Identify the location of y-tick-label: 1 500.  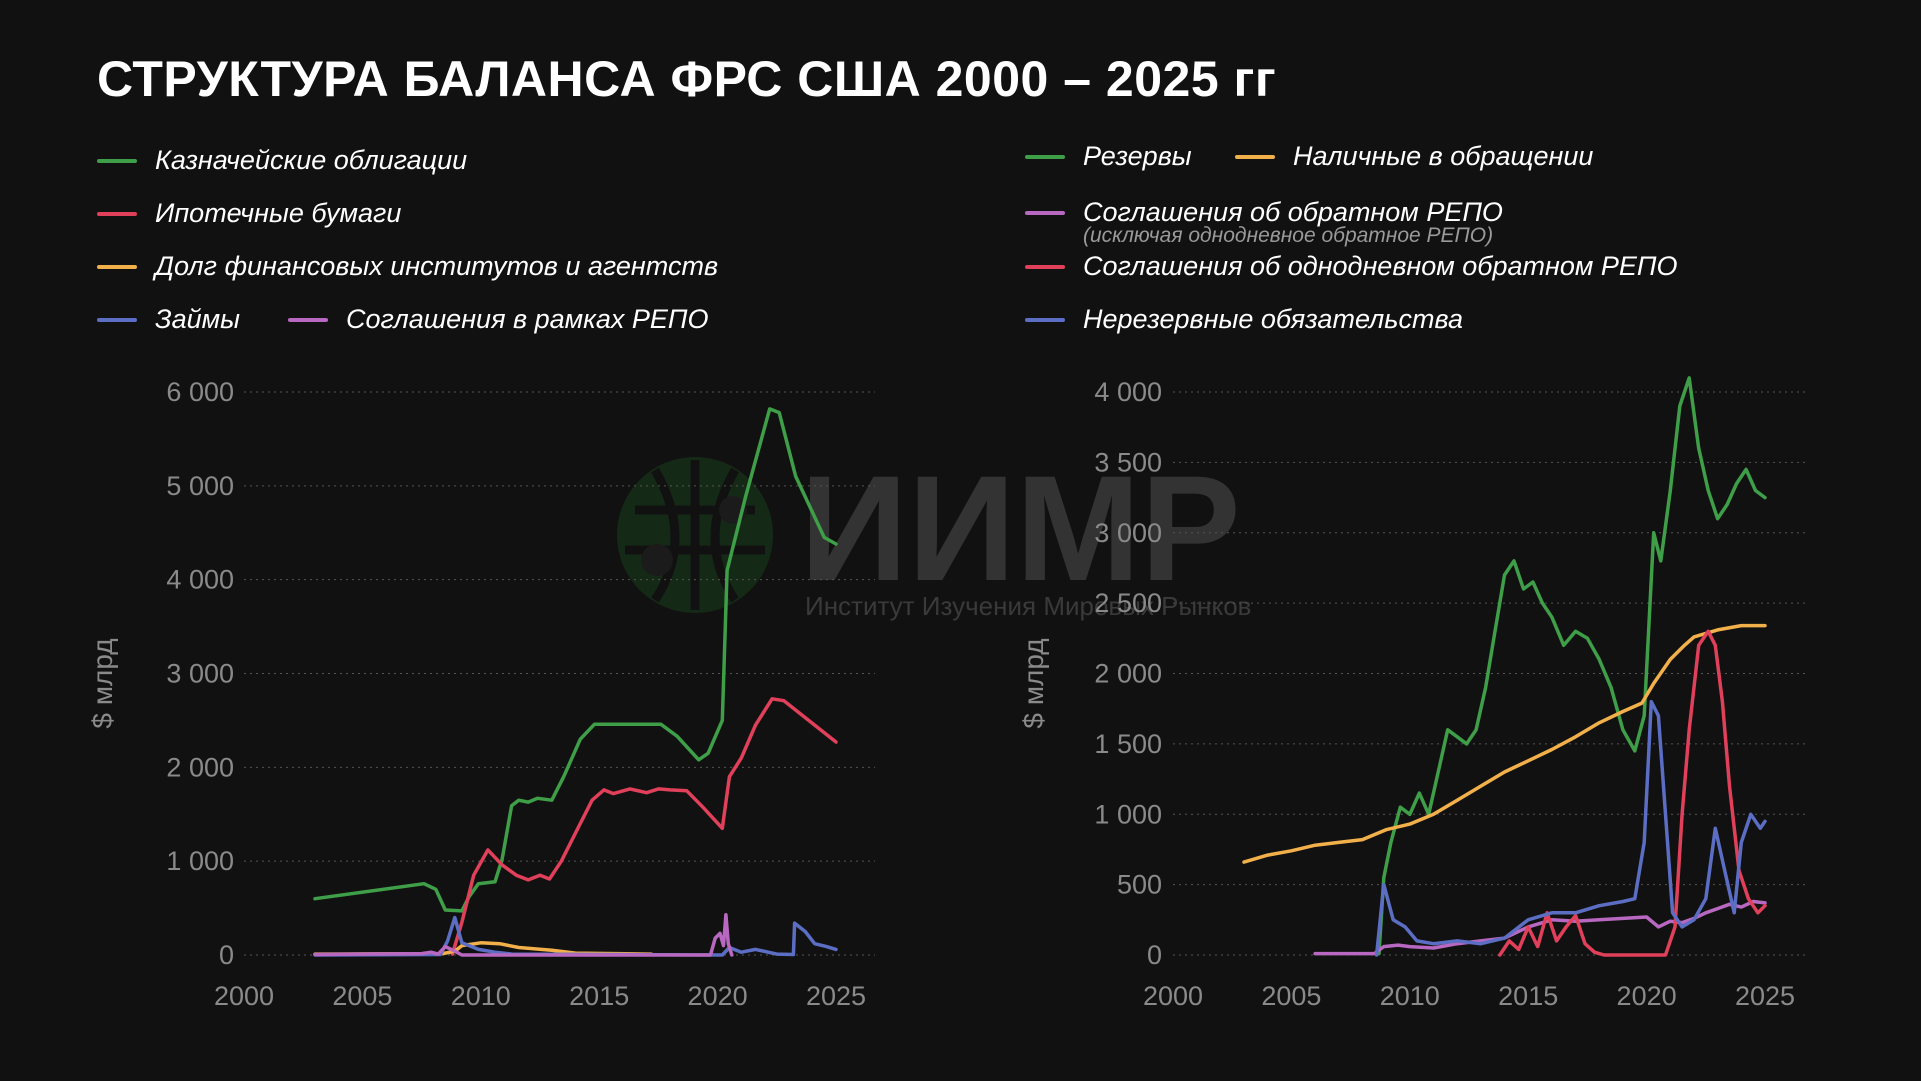
(1128, 744).